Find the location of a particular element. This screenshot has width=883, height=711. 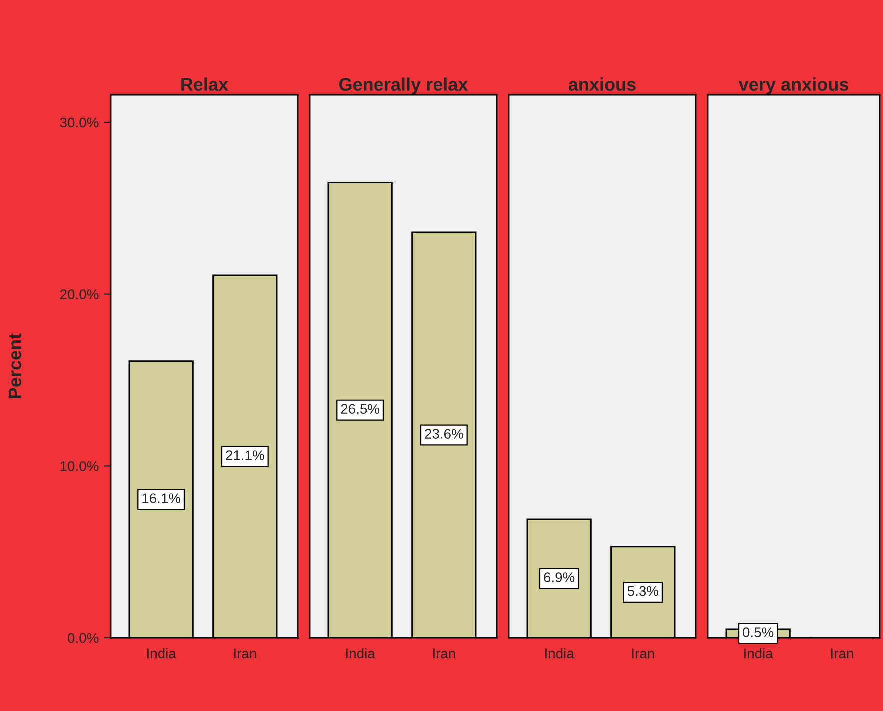

y-tick-label: 30.0% is located at coordinates (79, 123).